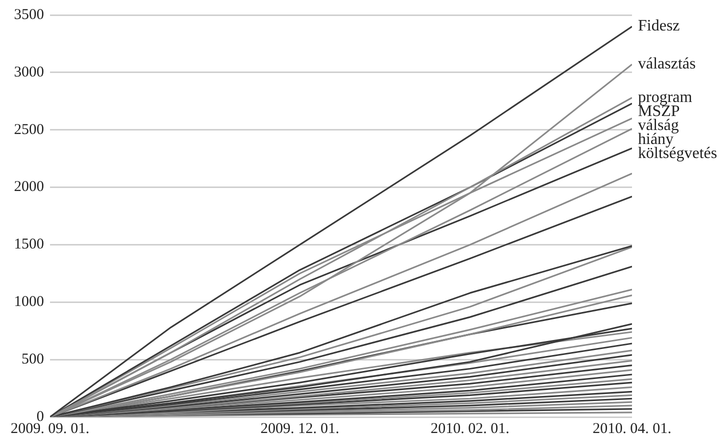 Image resolution: width=727 pixels, height=443 pixels. Describe the element at coordinates (632, 428) in the screenshot. I see `x-tick-label: 2010. 04. 01.` at that location.